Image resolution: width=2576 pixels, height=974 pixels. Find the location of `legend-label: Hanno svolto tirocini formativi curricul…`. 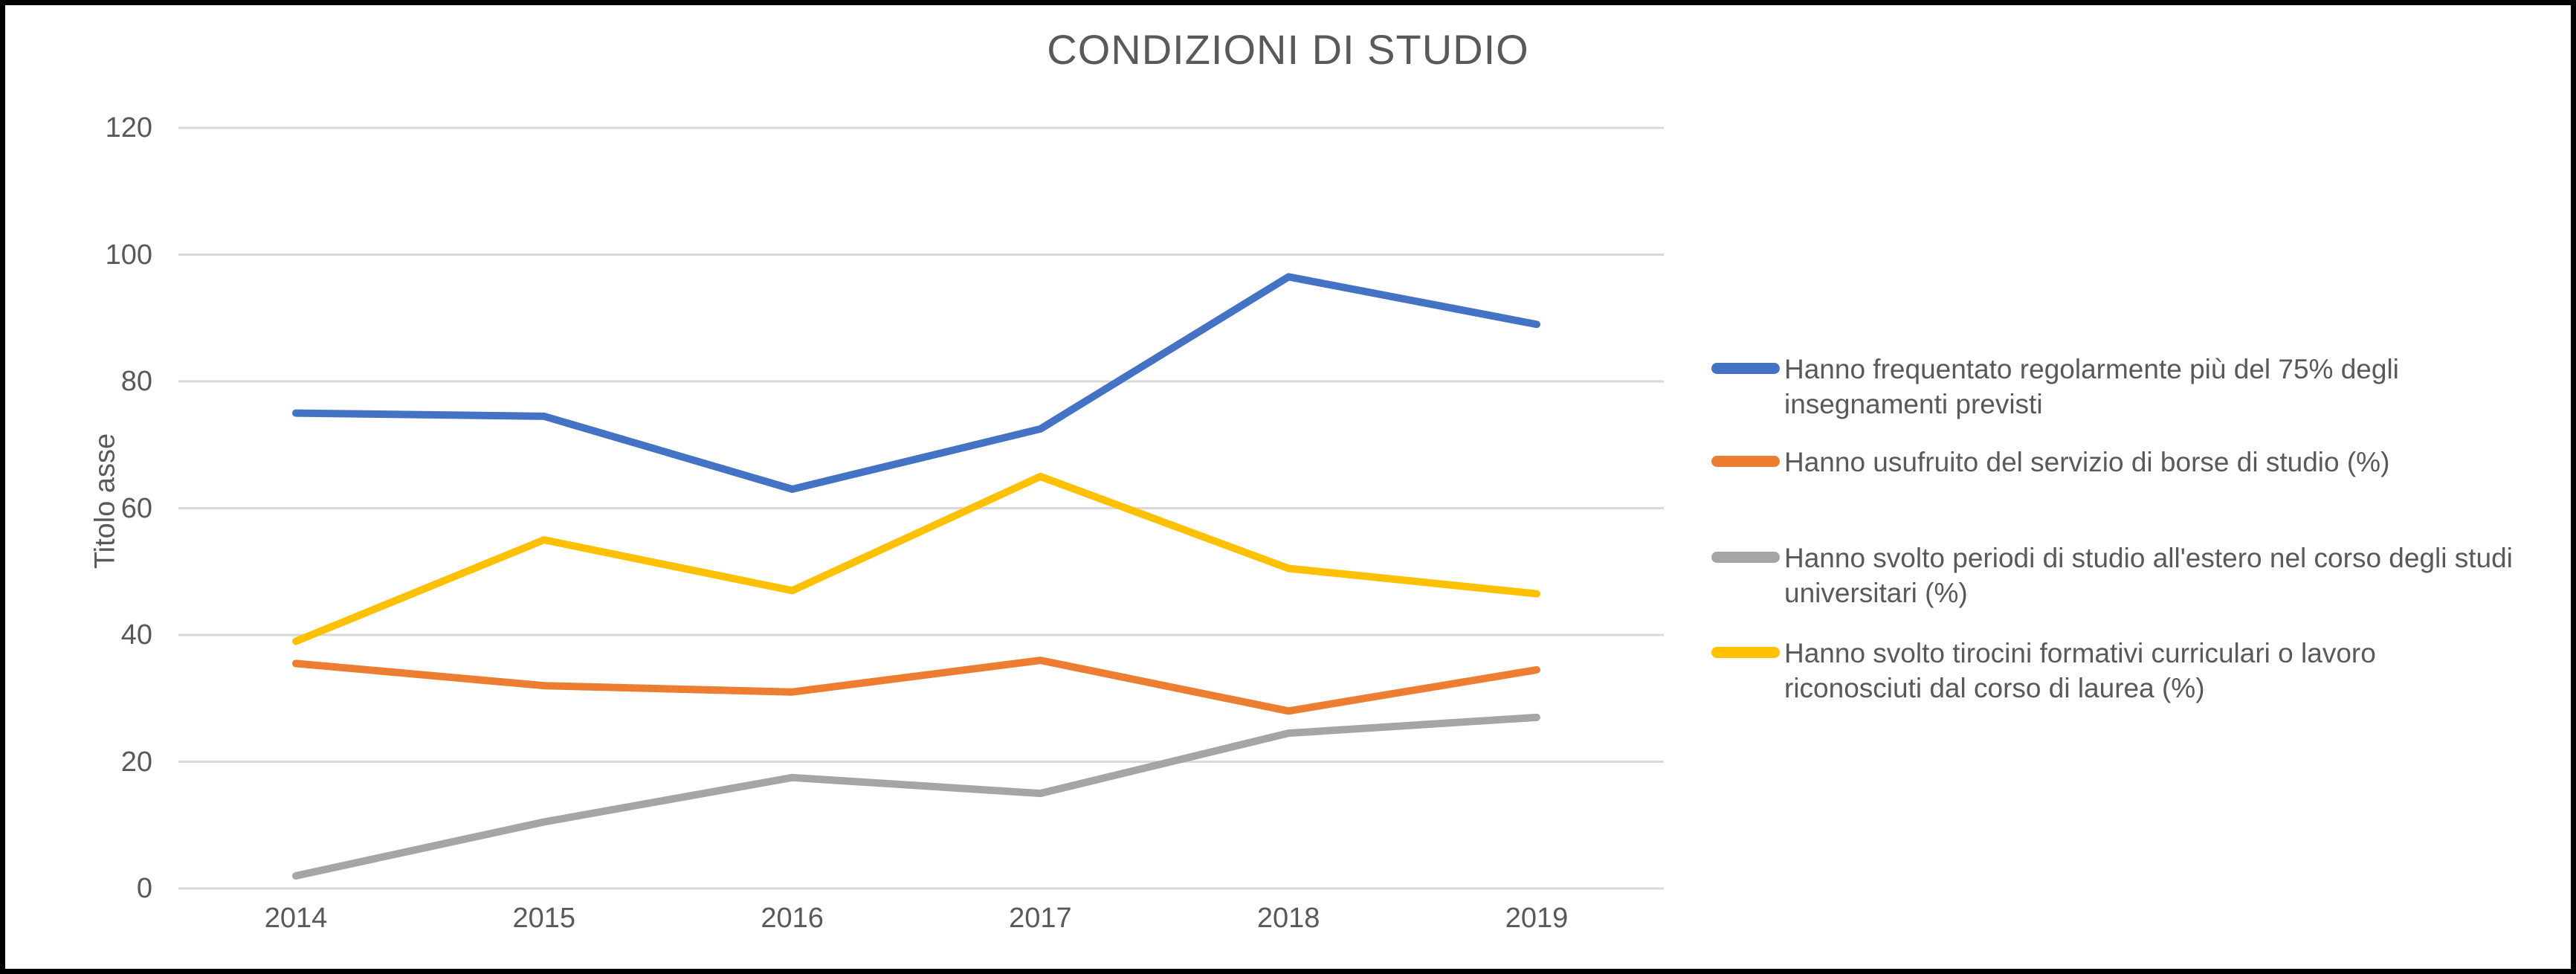

legend-label: Hanno svolto tirocini formativi curricul… is located at coordinates (2080, 670).